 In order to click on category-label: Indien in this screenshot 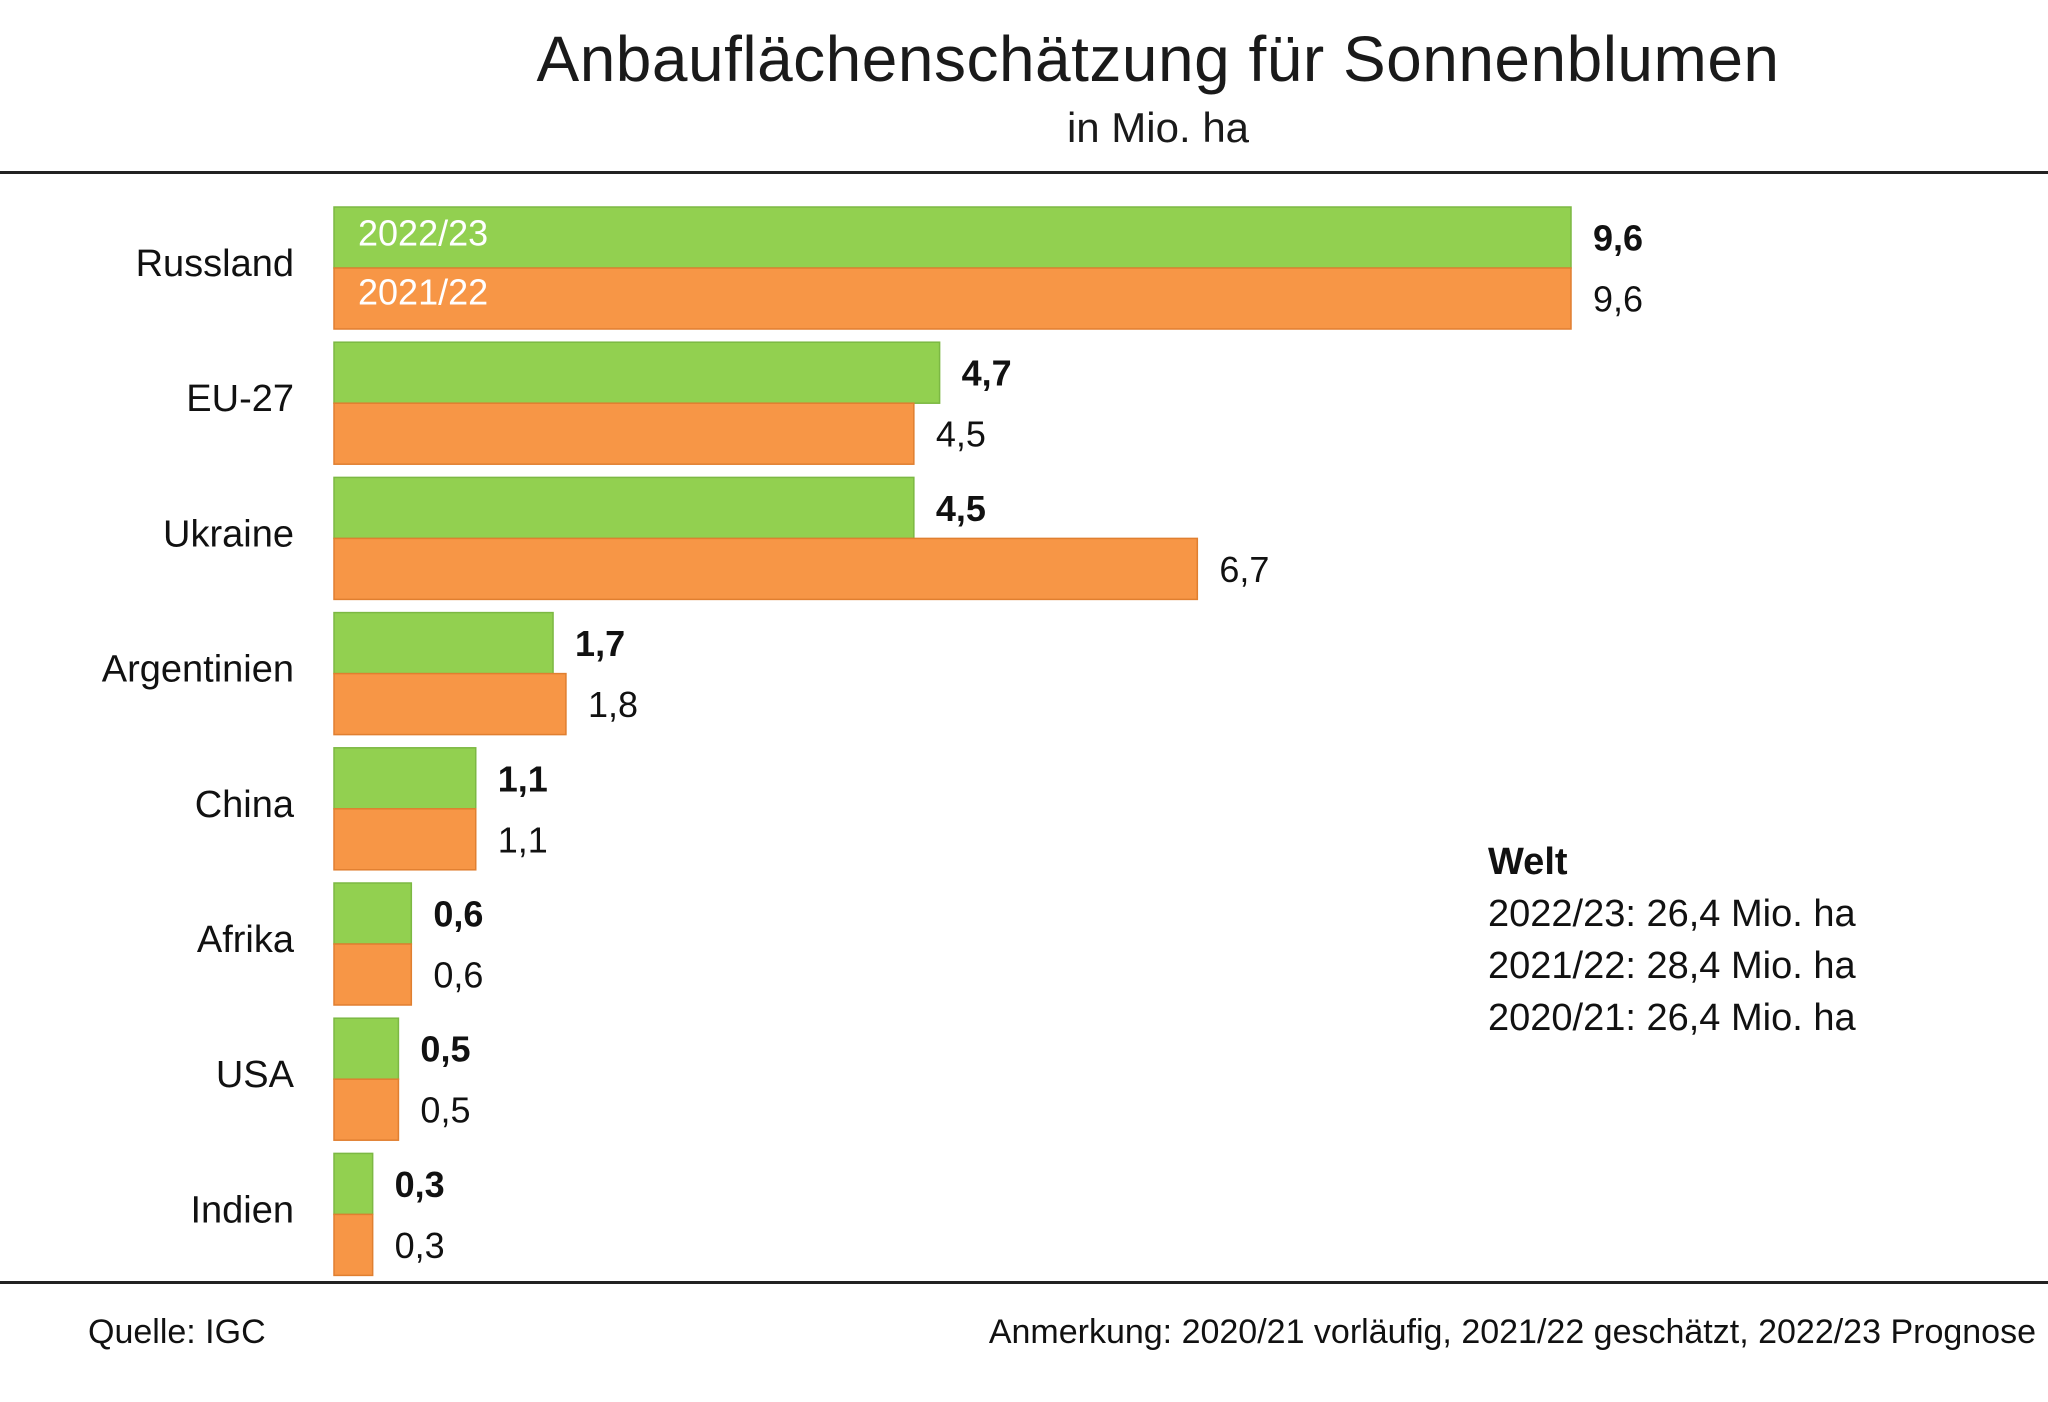, I will do `click(242, 1210)`.